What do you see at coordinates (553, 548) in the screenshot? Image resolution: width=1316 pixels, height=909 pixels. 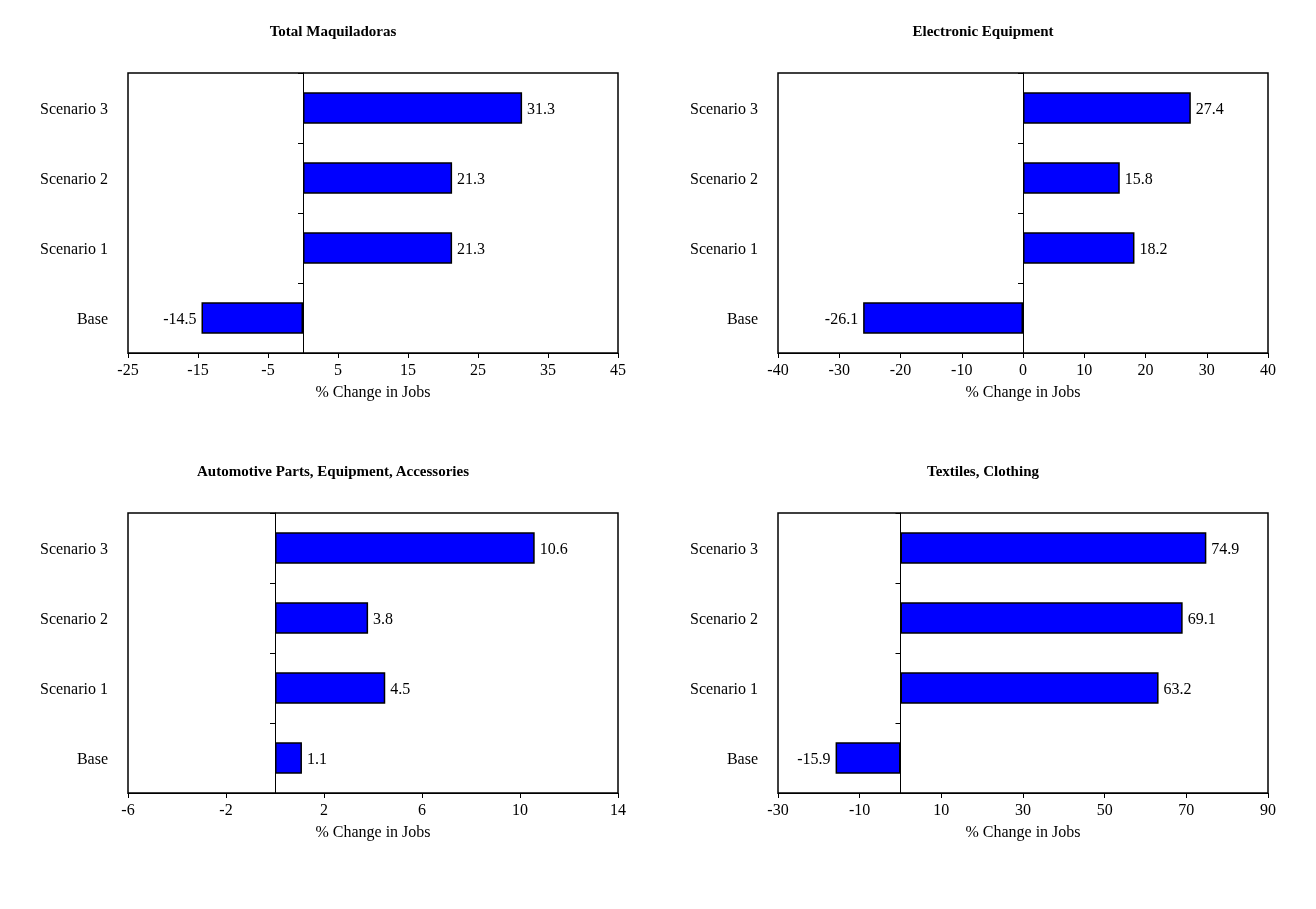 I see `data-label: 10.6` at bounding box center [553, 548].